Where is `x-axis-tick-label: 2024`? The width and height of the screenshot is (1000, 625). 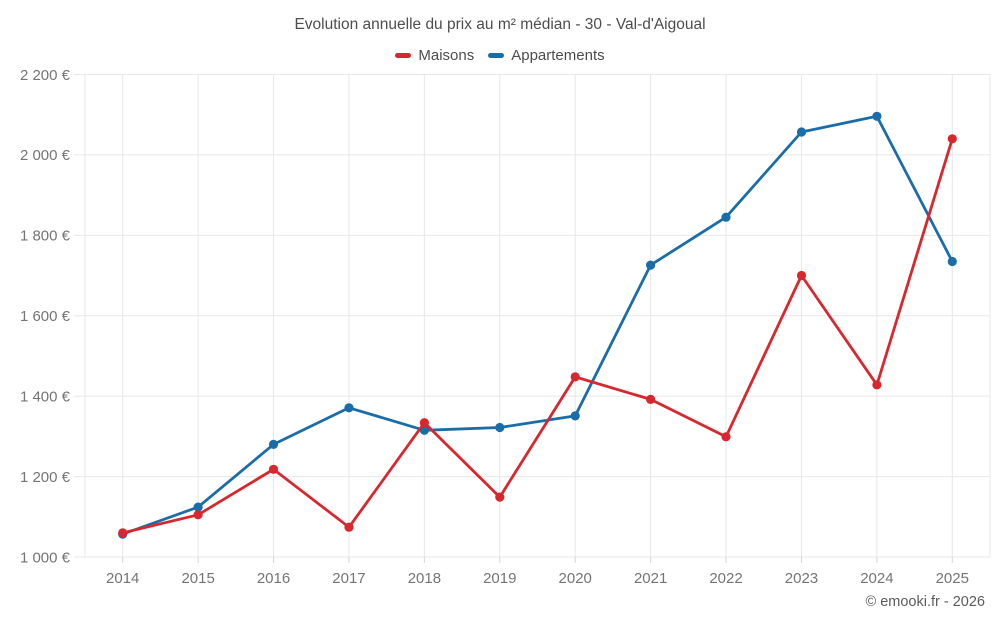
x-axis-tick-label: 2024 is located at coordinates (876, 578).